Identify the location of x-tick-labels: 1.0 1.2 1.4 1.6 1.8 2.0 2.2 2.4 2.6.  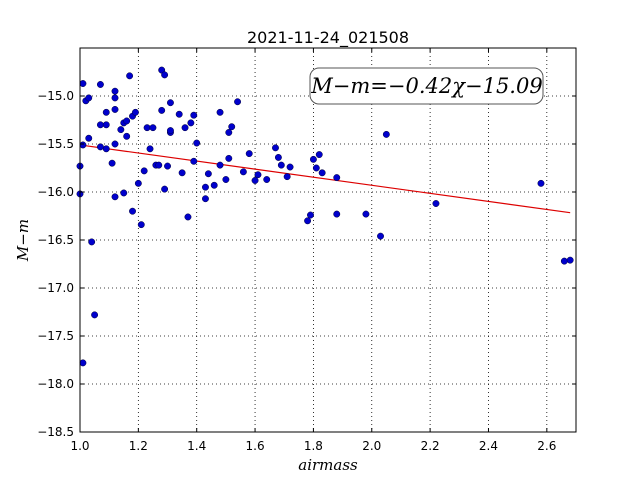
(313, 446).